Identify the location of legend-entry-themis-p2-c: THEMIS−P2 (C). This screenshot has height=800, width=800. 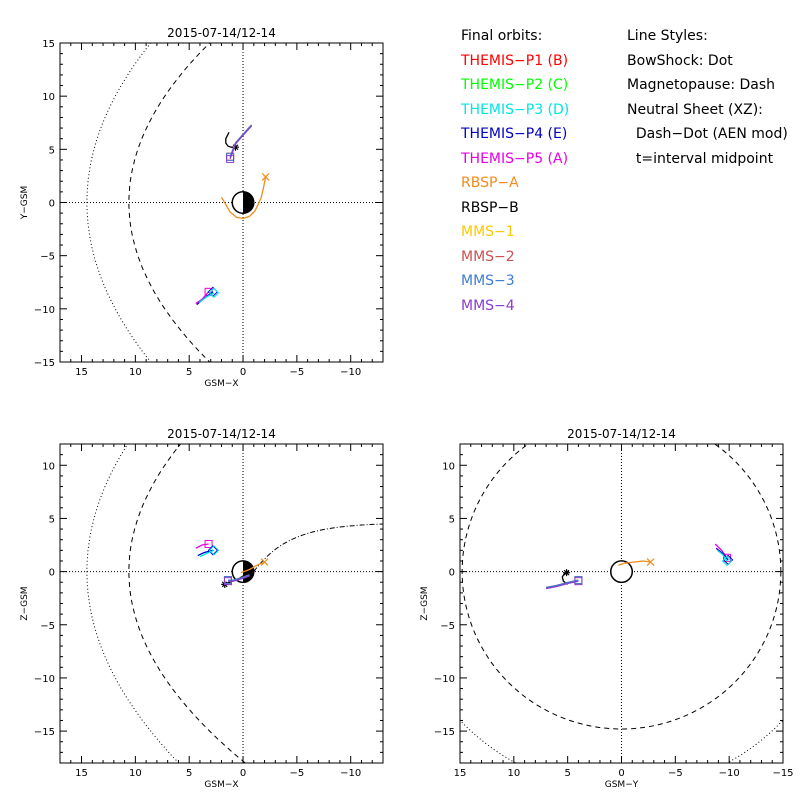
(515, 85).